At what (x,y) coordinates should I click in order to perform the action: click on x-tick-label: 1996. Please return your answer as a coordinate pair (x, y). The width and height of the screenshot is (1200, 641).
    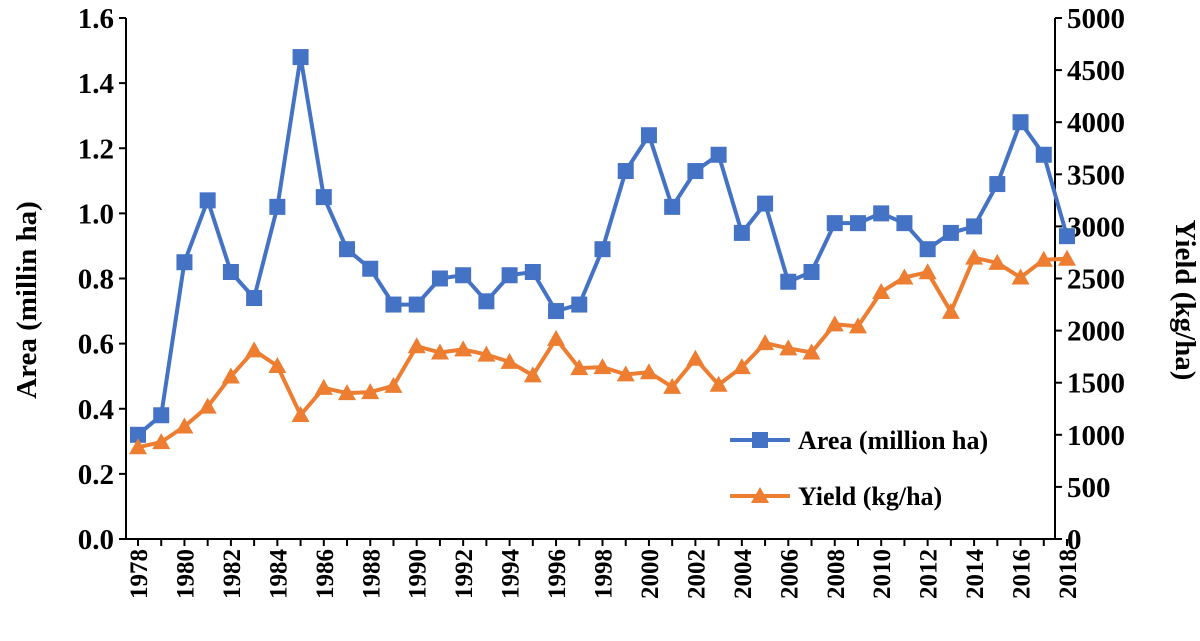
    Looking at the image, I should click on (557, 574).